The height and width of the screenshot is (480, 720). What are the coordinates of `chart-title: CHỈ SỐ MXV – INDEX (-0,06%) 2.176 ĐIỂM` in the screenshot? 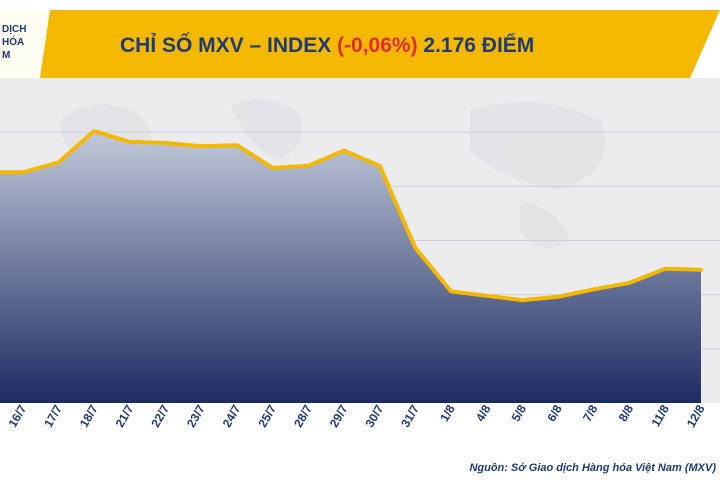 It's located at (327, 45).